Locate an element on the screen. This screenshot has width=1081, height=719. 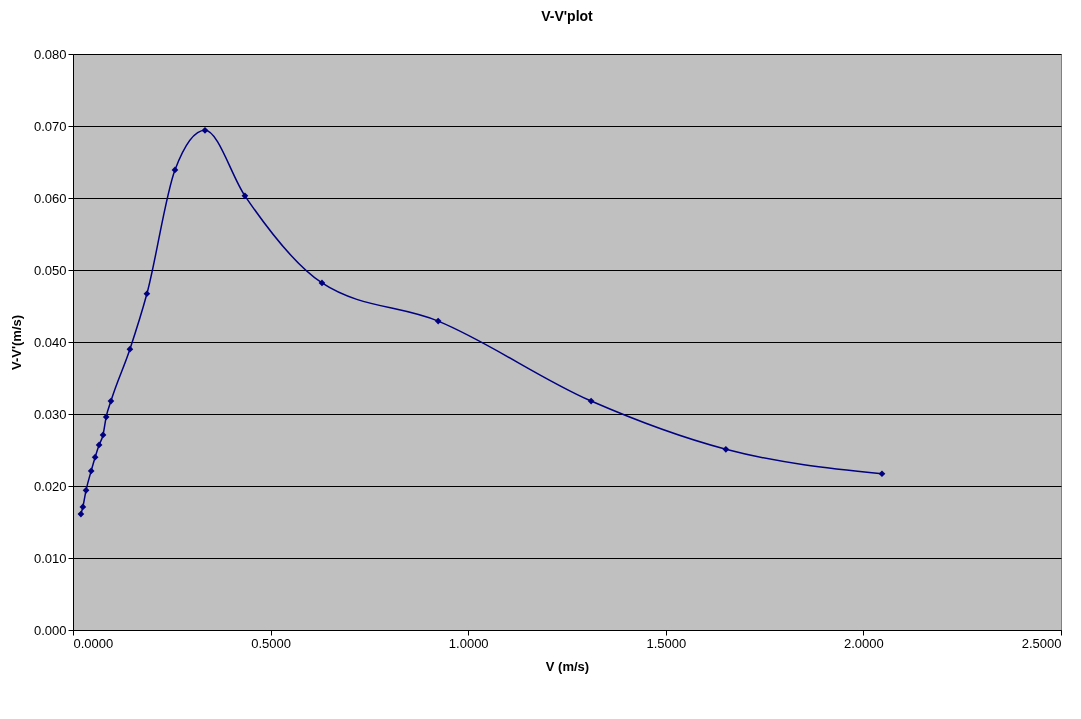
x-tick-label: 2.5000 is located at coordinates (1041, 643).